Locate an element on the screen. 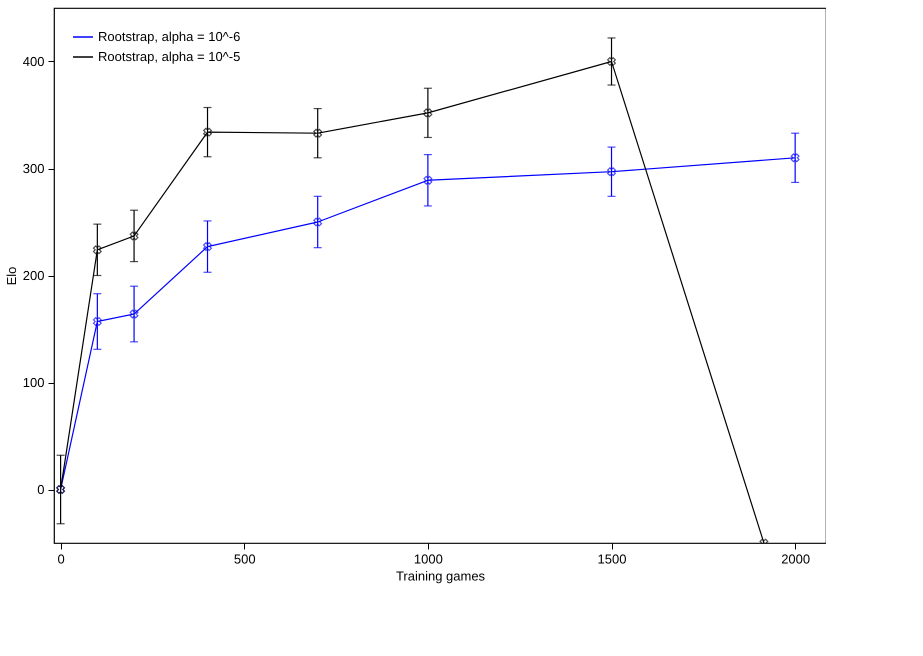 This screenshot has width=923, height=656. x-axis-title: Training games is located at coordinates (441, 576).